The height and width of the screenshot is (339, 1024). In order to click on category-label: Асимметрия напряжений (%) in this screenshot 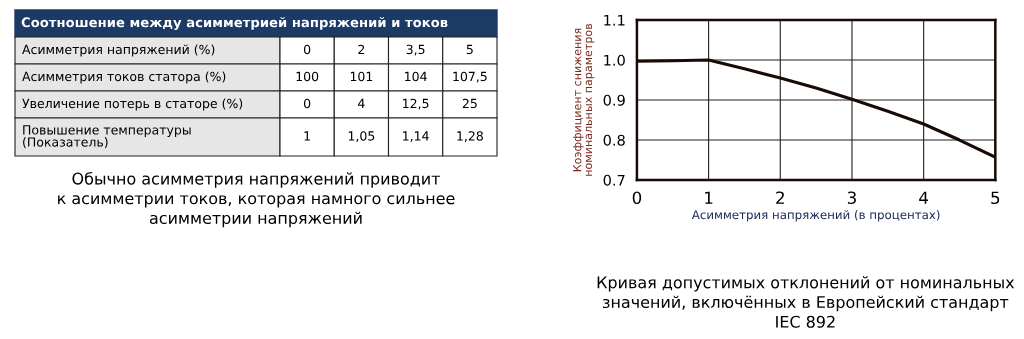, I will do `click(118, 50)`.